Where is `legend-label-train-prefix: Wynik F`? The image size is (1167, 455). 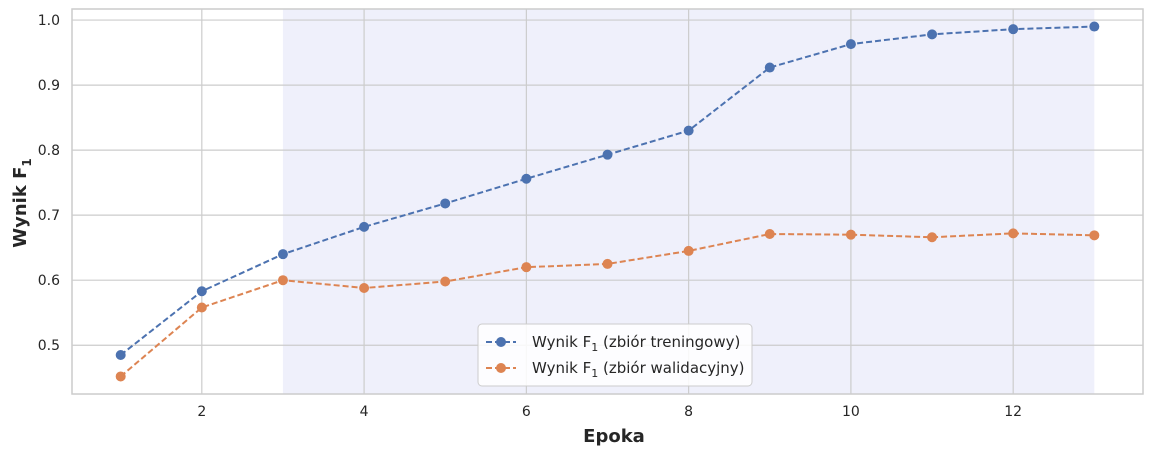 legend-label-train-prefix: Wynik F is located at coordinates (561, 342).